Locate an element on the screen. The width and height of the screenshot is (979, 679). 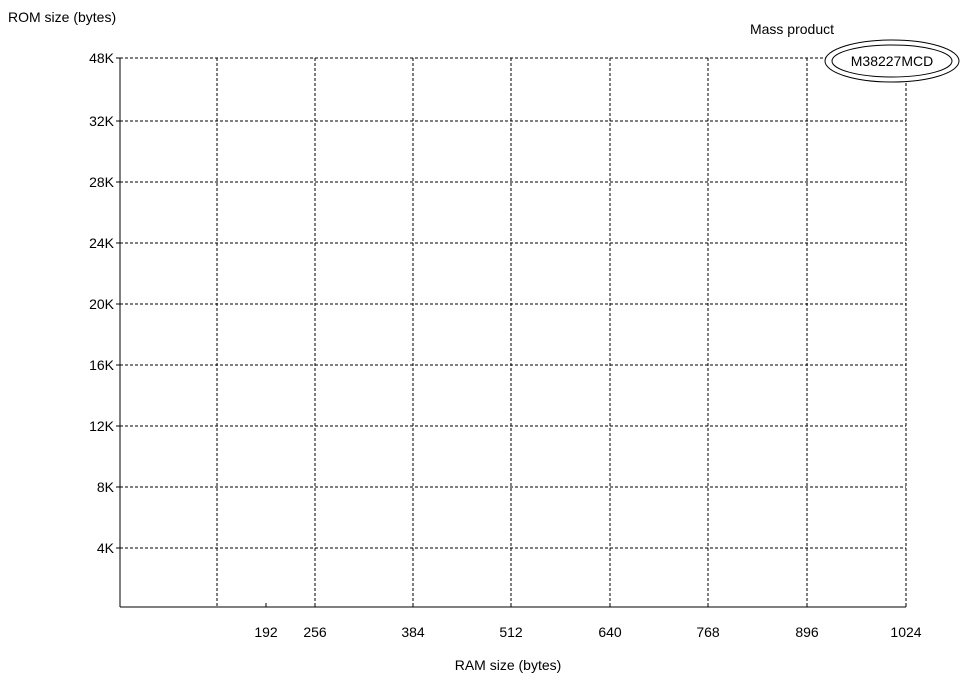
product-annotation: Mass product M38227MCD is located at coordinates (855, 52).